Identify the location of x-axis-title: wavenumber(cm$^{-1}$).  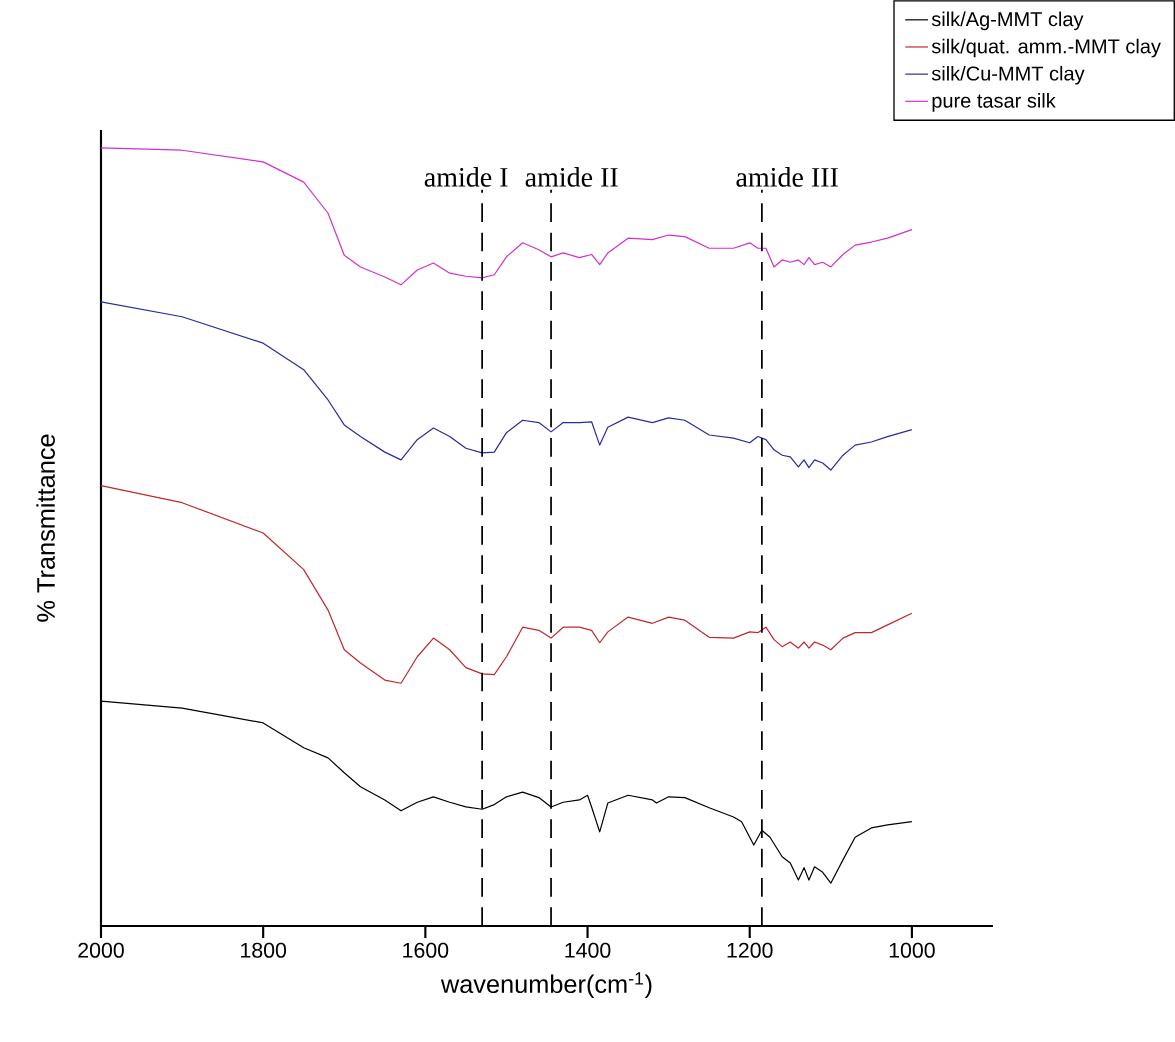
(546, 985).